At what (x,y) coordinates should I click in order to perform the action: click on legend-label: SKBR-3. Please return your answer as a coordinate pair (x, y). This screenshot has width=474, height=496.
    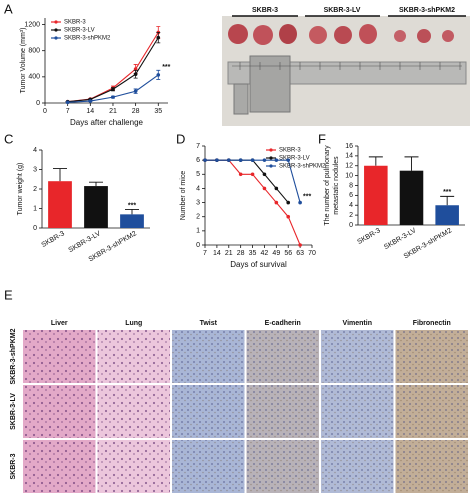
    Looking at the image, I should click on (290, 151).